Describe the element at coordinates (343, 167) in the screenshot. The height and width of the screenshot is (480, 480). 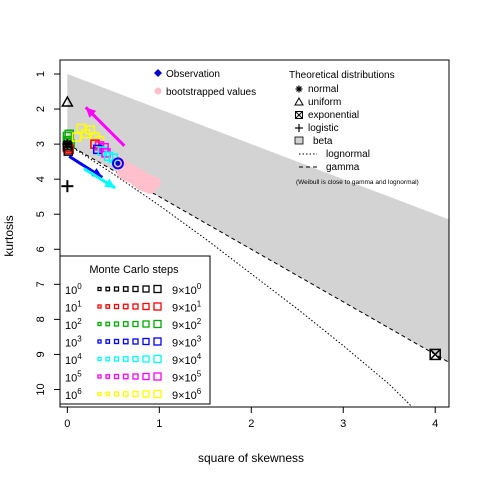
I see `legend-theoretical-label: gamma` at that location.